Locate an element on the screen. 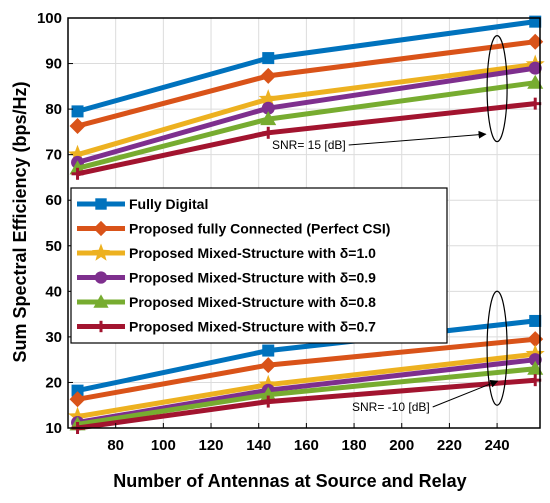  y-tick-label: 30 is located at coordinates (53, 337).